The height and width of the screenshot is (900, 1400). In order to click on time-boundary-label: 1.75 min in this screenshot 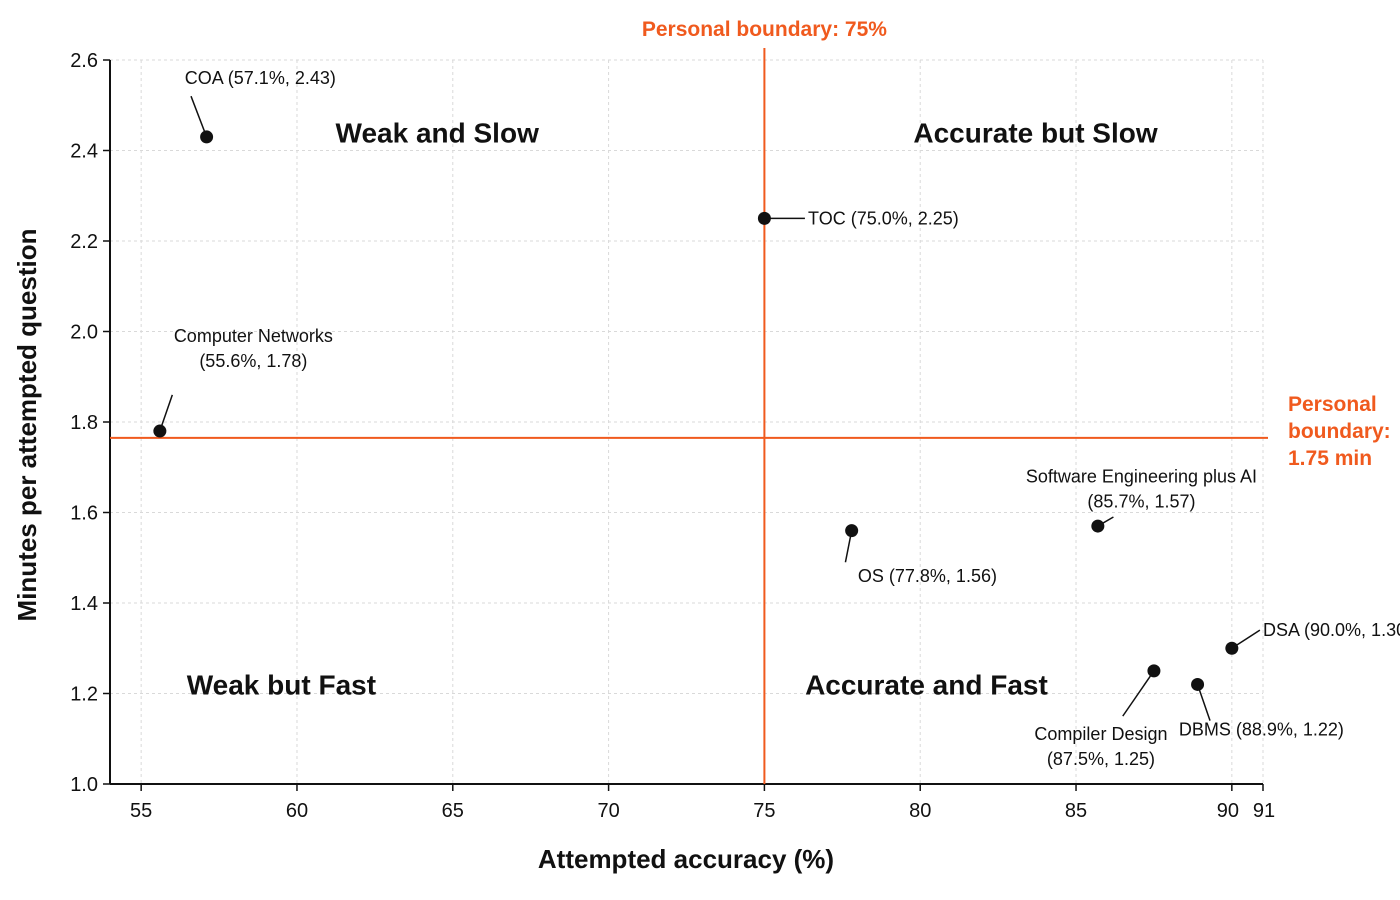, I will do `click(1330, 458)`.